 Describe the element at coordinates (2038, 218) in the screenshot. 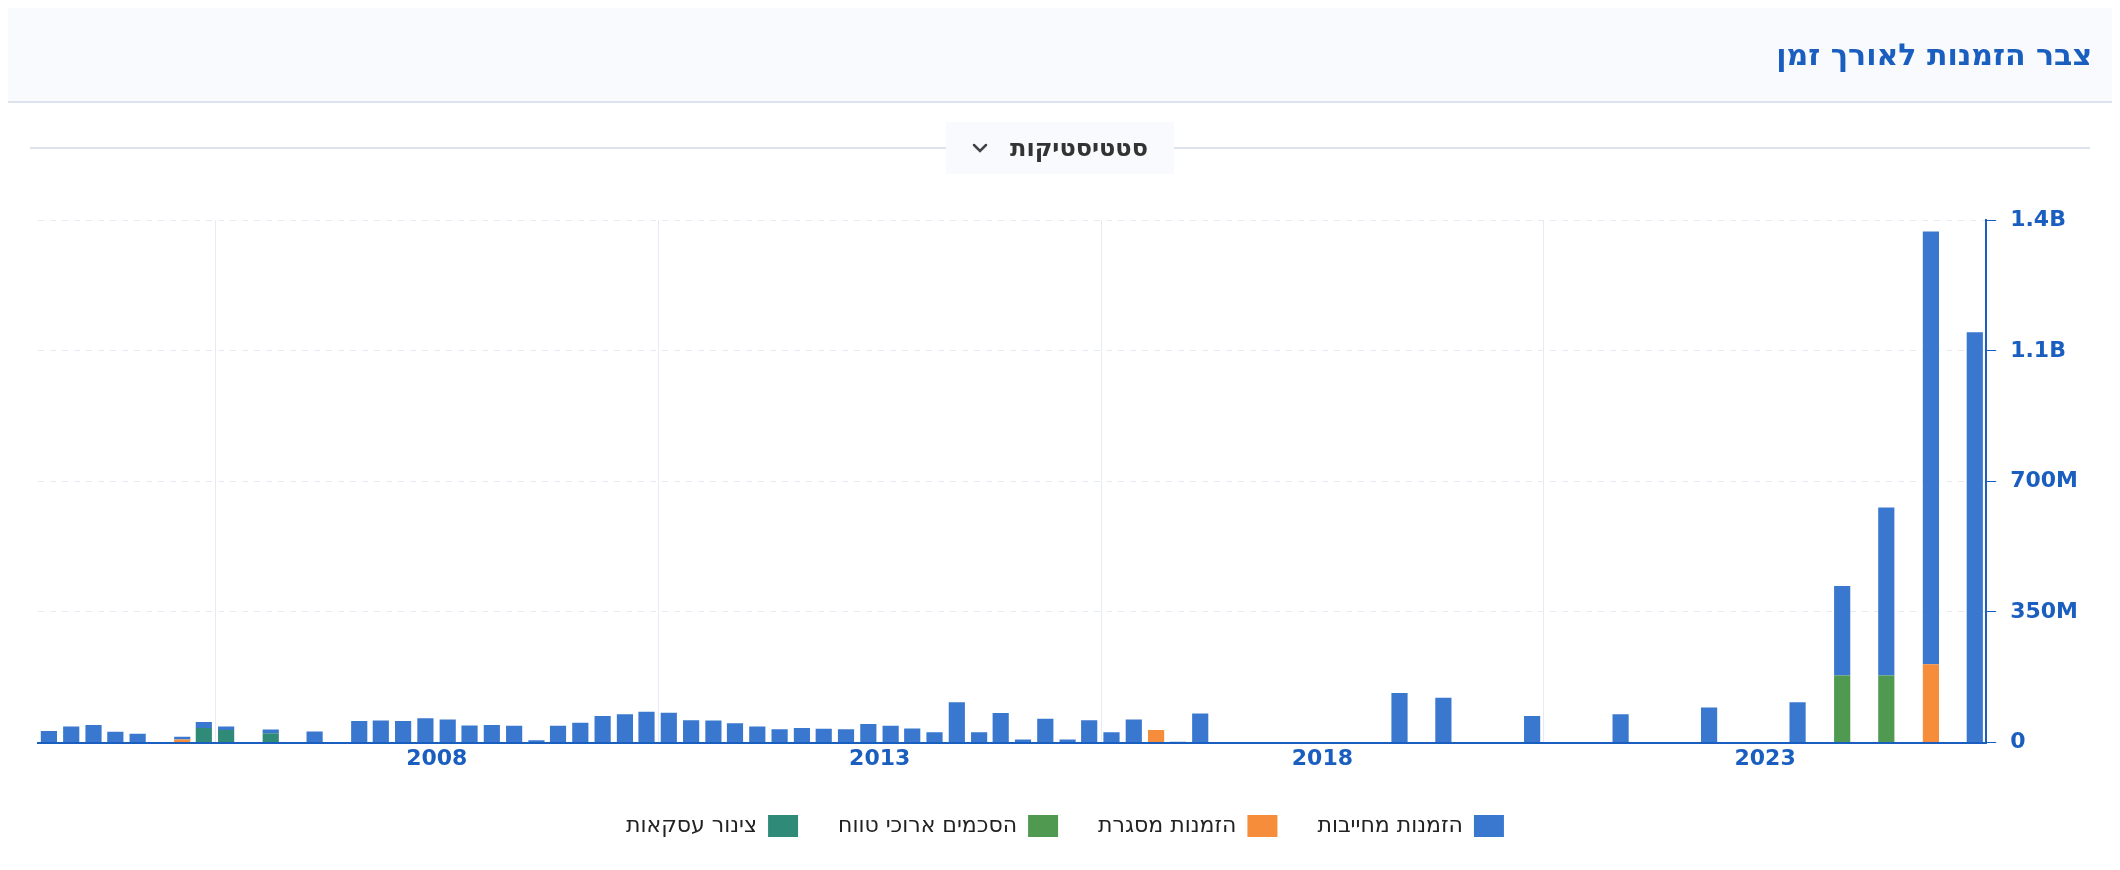

I see `y-tick-label: 1.4B` at that location.